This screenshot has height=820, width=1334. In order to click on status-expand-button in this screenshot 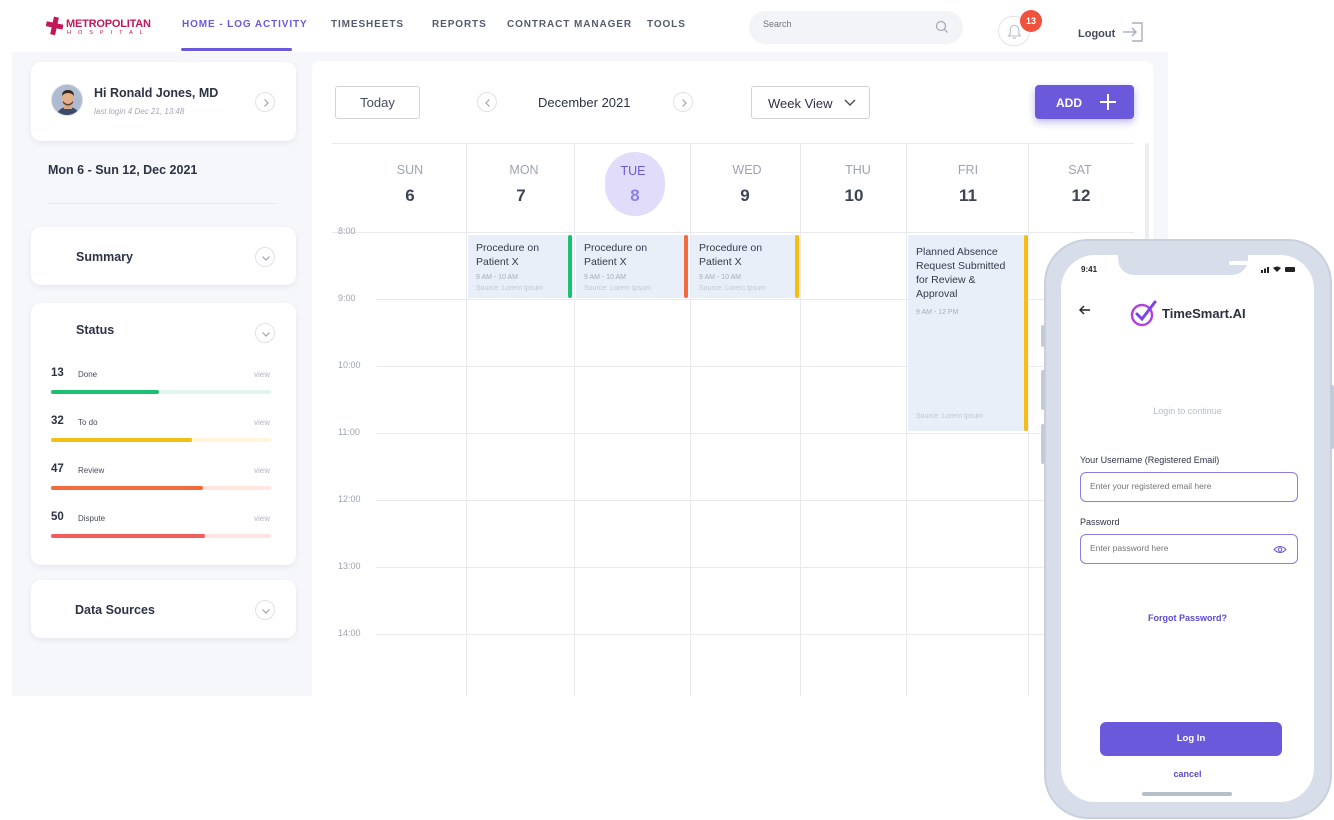, I will do `click(265, 333)`.